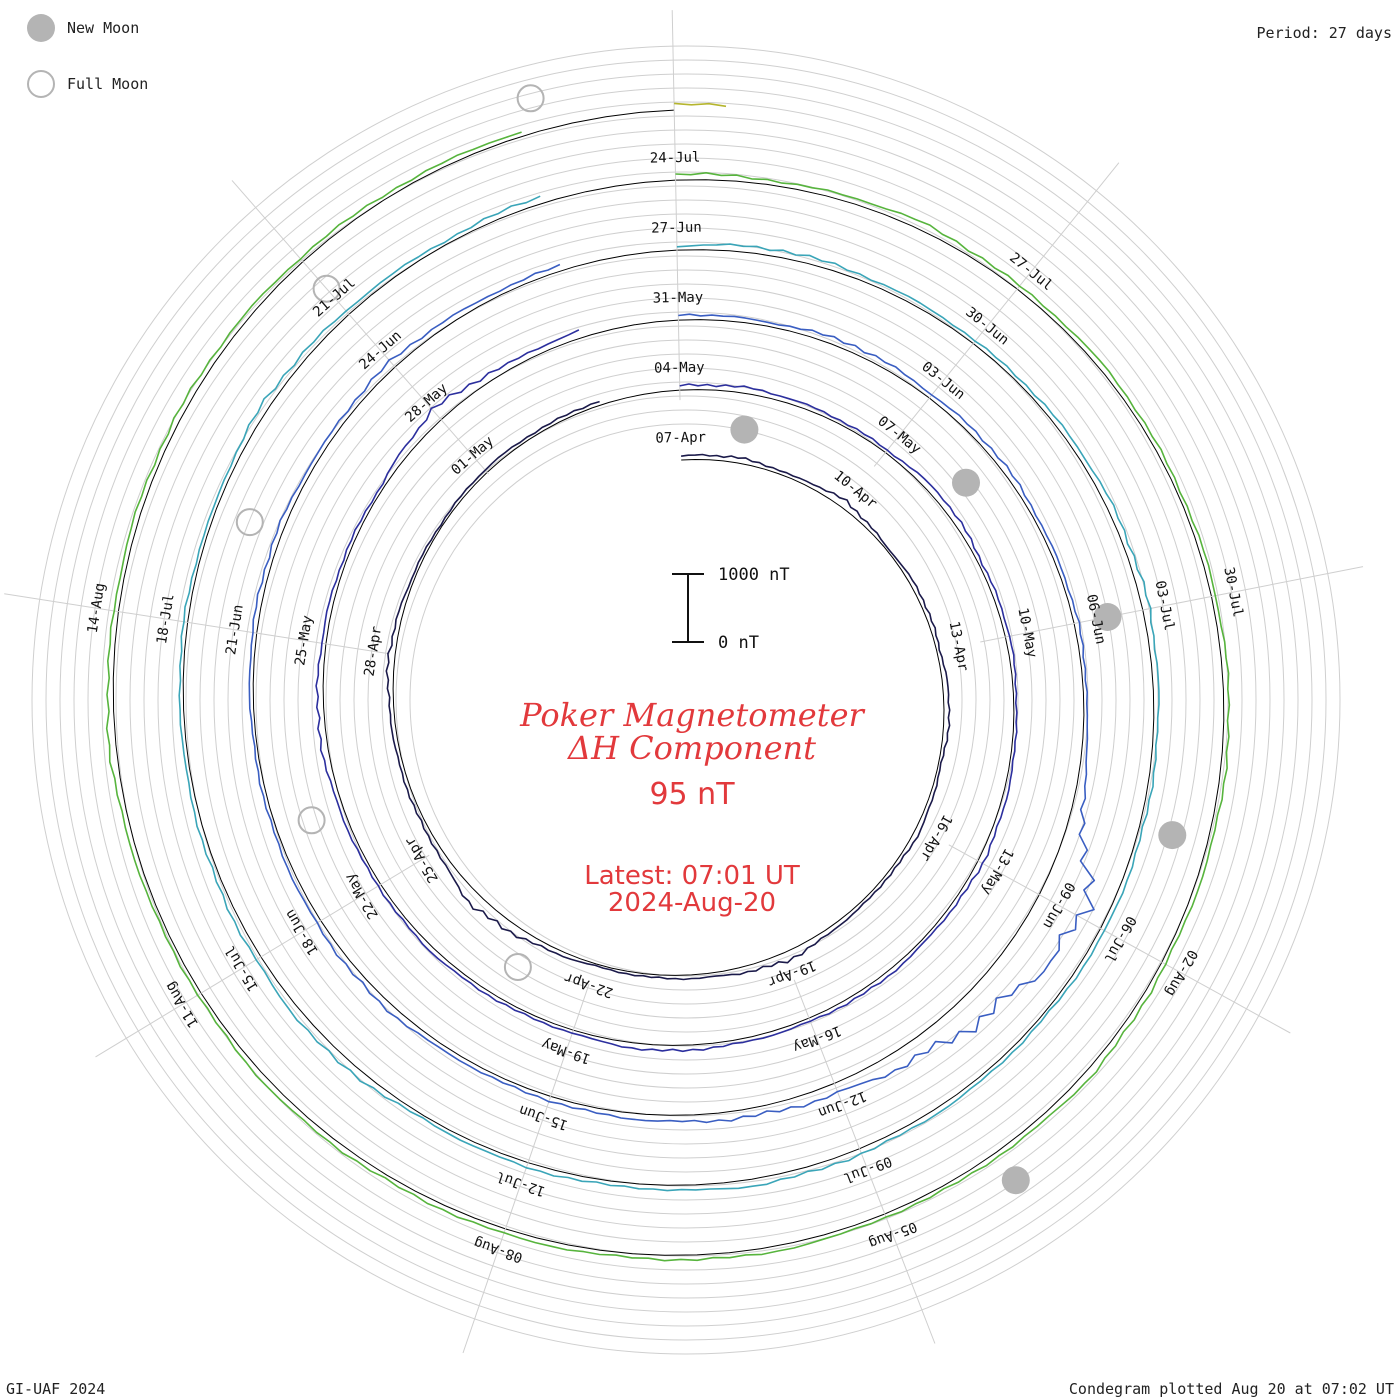 This screenshot has height=1400, width=1400. I want to click on date-label: 07-May, so click(898, 435).